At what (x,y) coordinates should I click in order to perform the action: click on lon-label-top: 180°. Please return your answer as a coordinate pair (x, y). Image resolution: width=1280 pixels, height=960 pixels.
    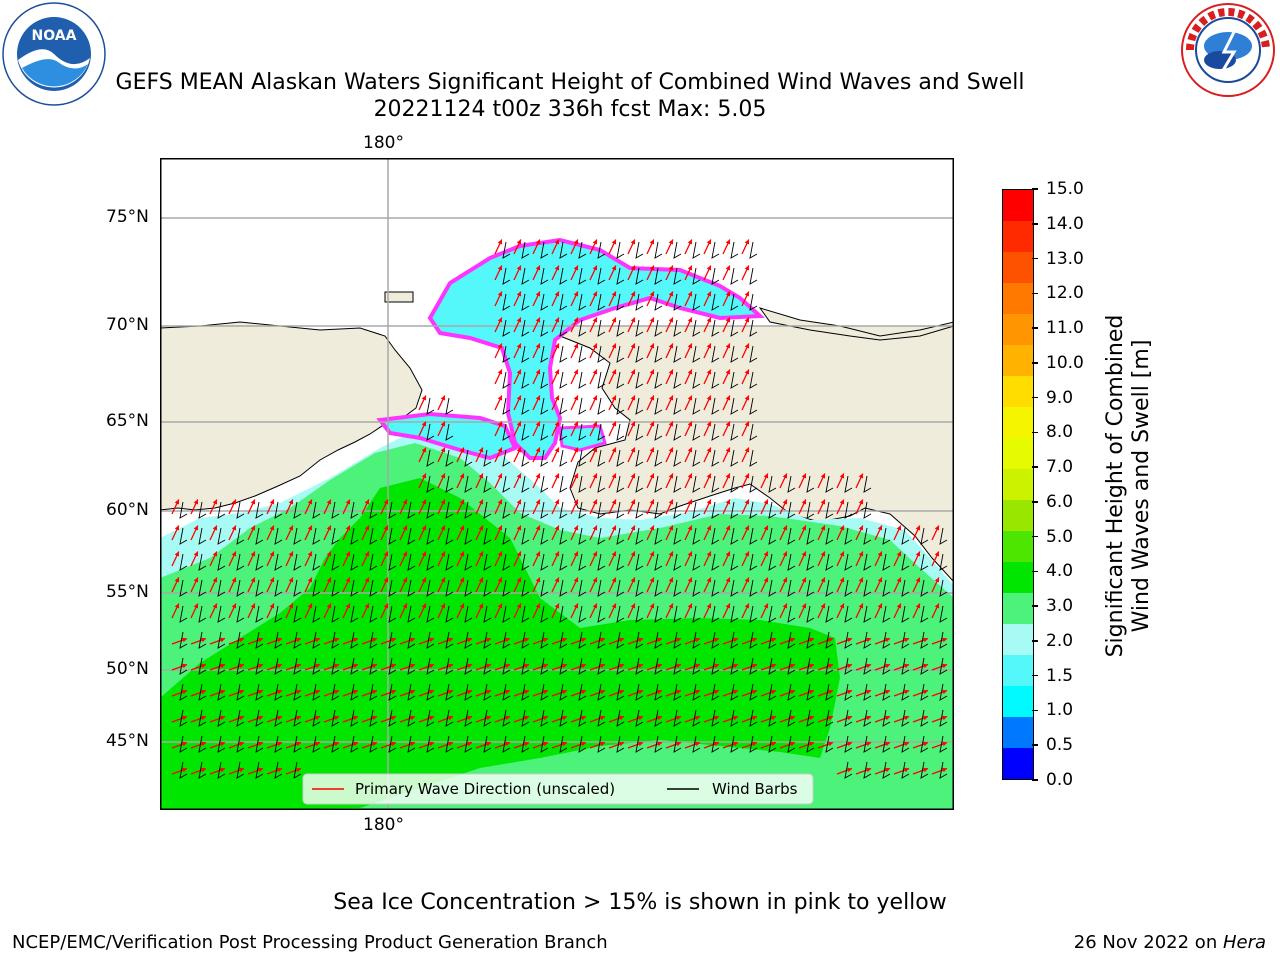
    Looking at the image, I should click on (383, 143).